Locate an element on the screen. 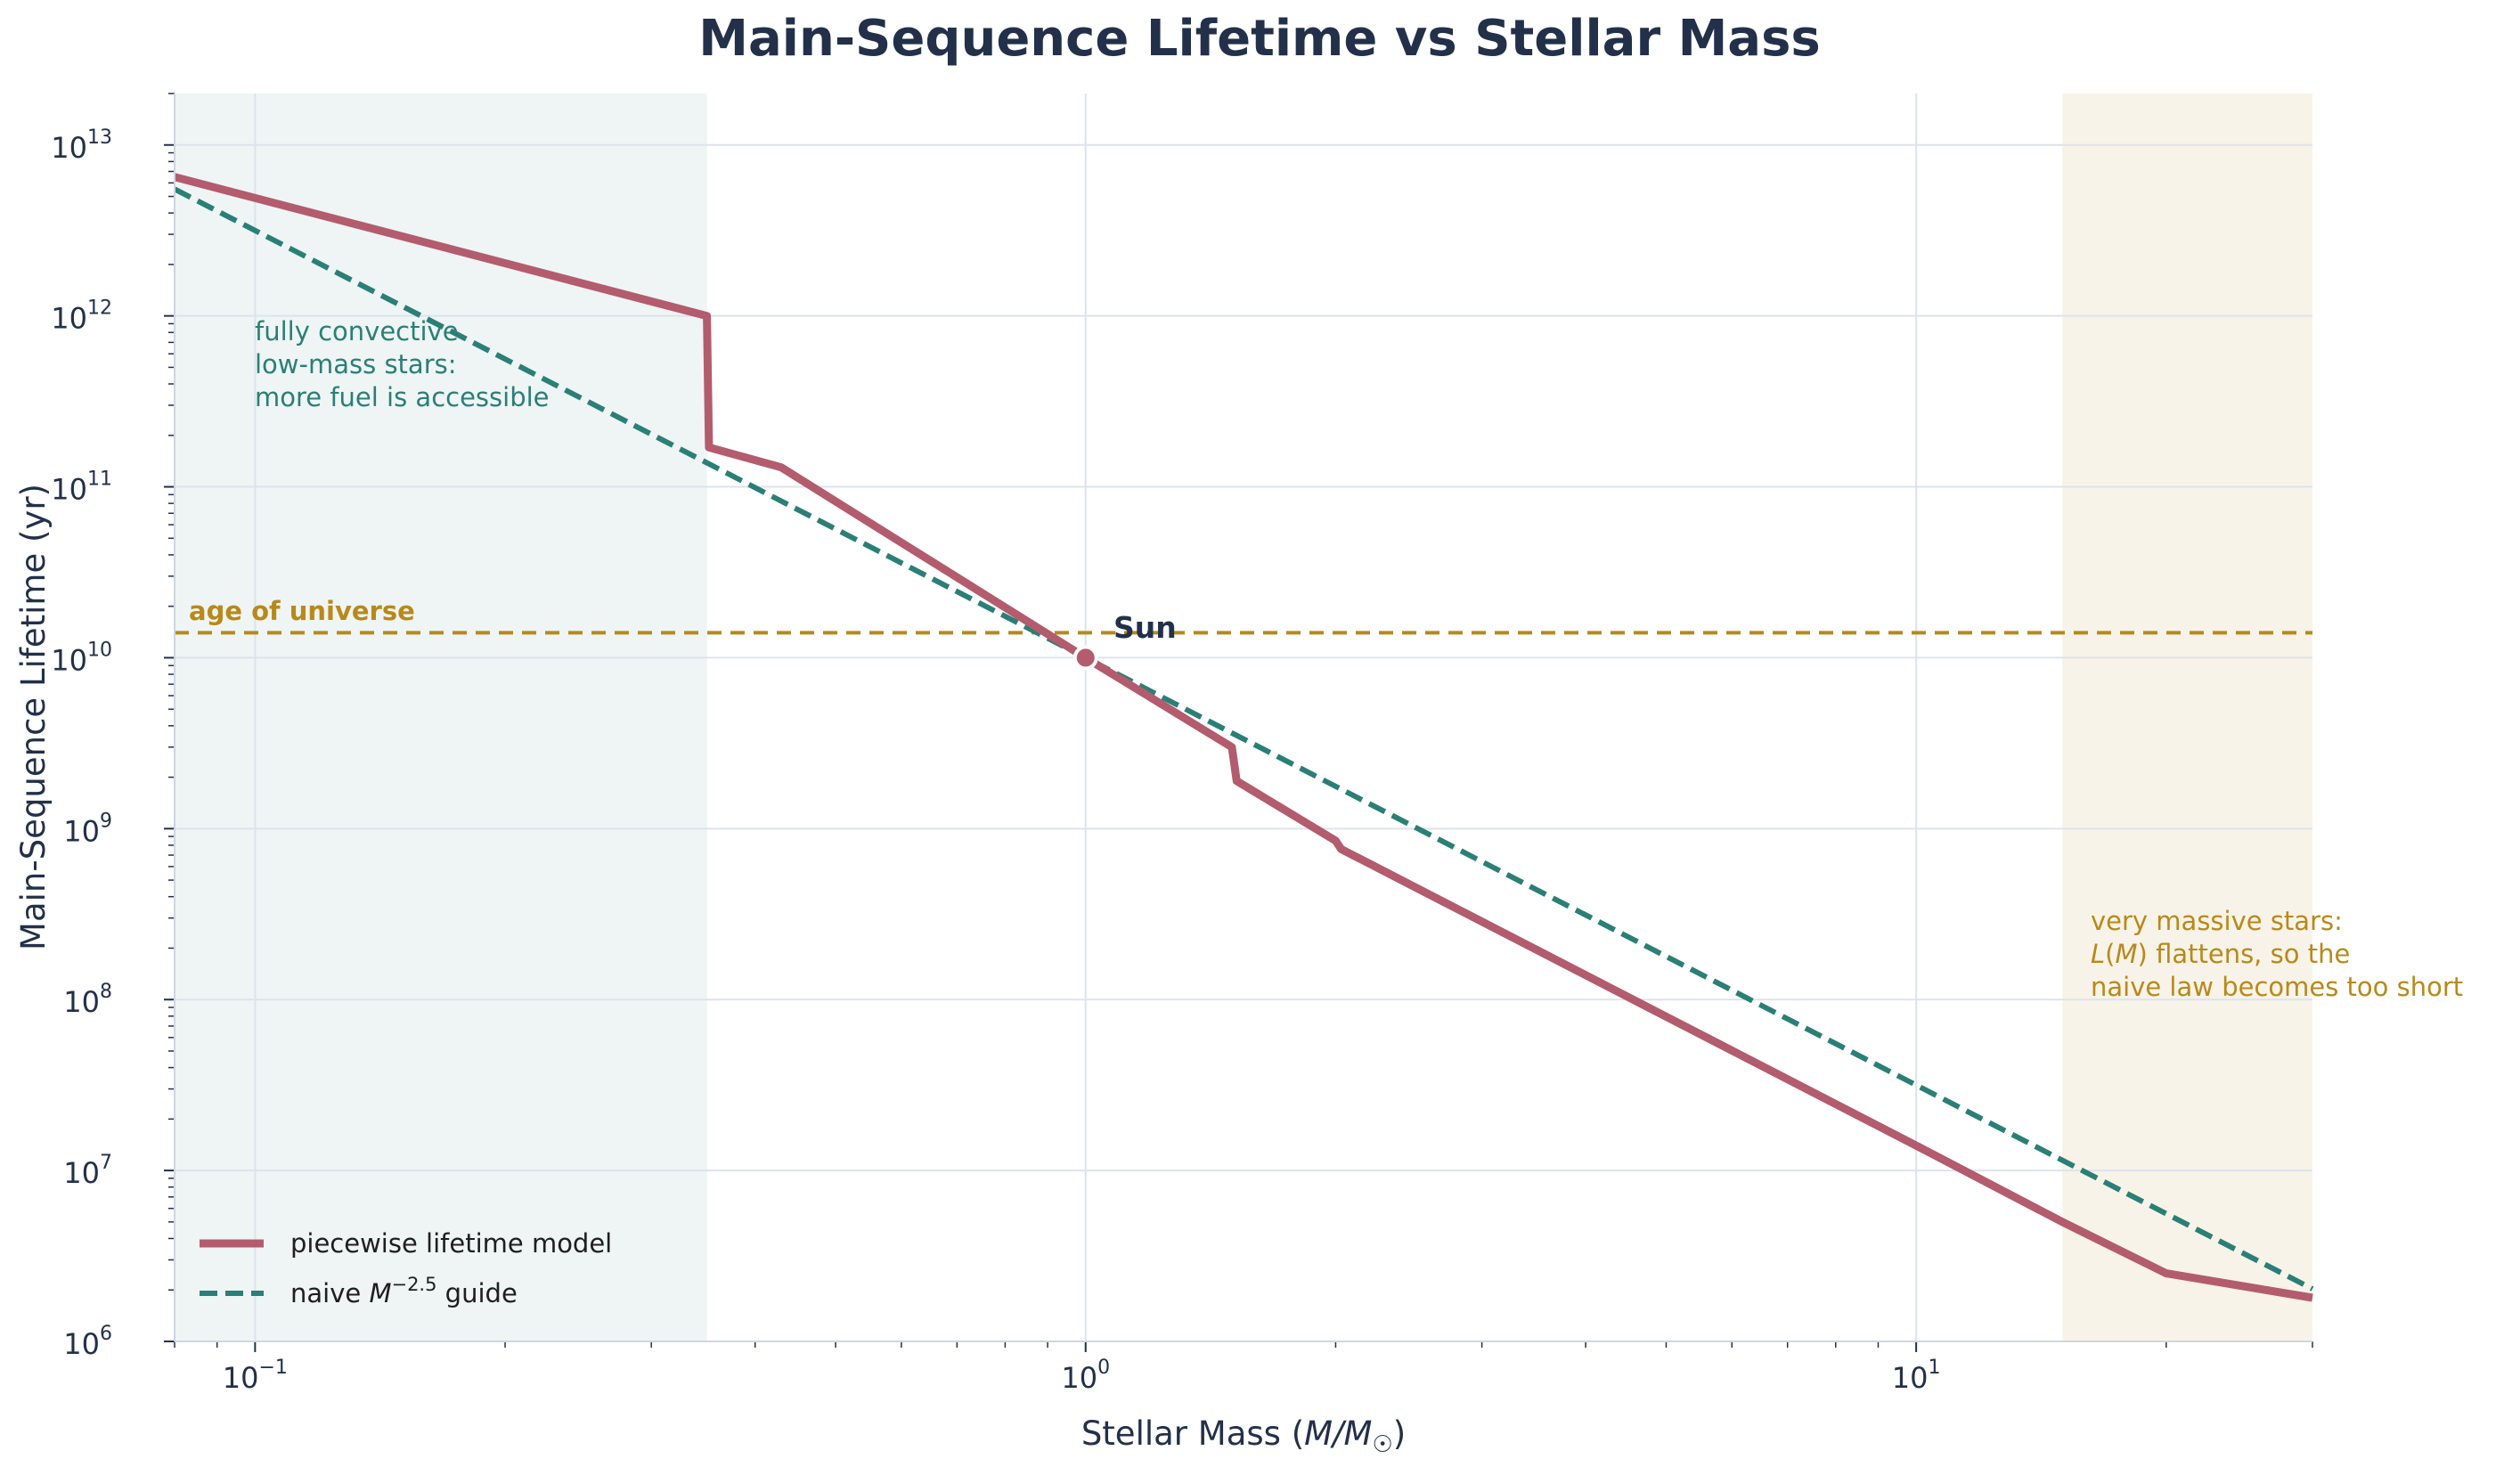 This screenshot has height=1467, width=2520. y-tick-label: 10¹⁰ is located at coordinates (81, 658).